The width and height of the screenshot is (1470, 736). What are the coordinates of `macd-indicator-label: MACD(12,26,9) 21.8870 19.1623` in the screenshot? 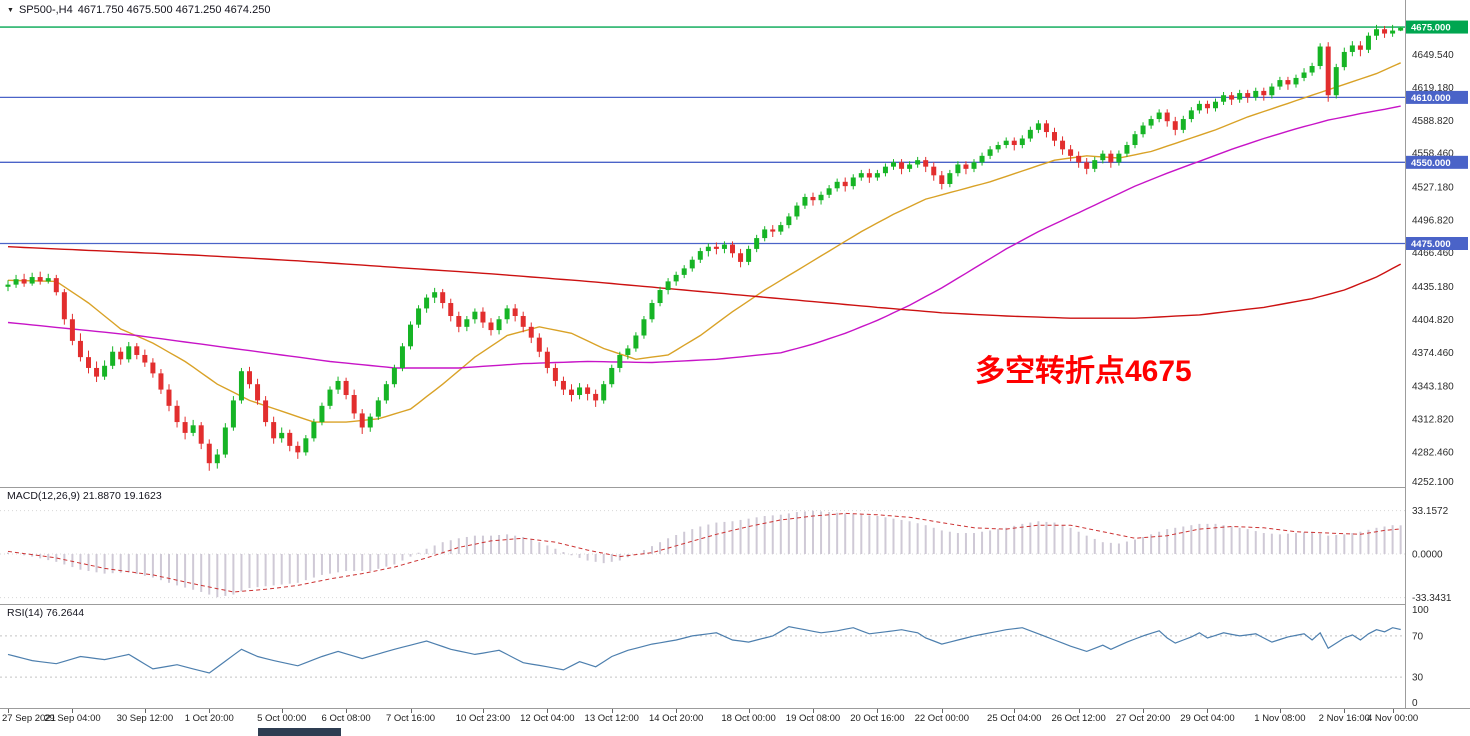 It's located at (84, 496).